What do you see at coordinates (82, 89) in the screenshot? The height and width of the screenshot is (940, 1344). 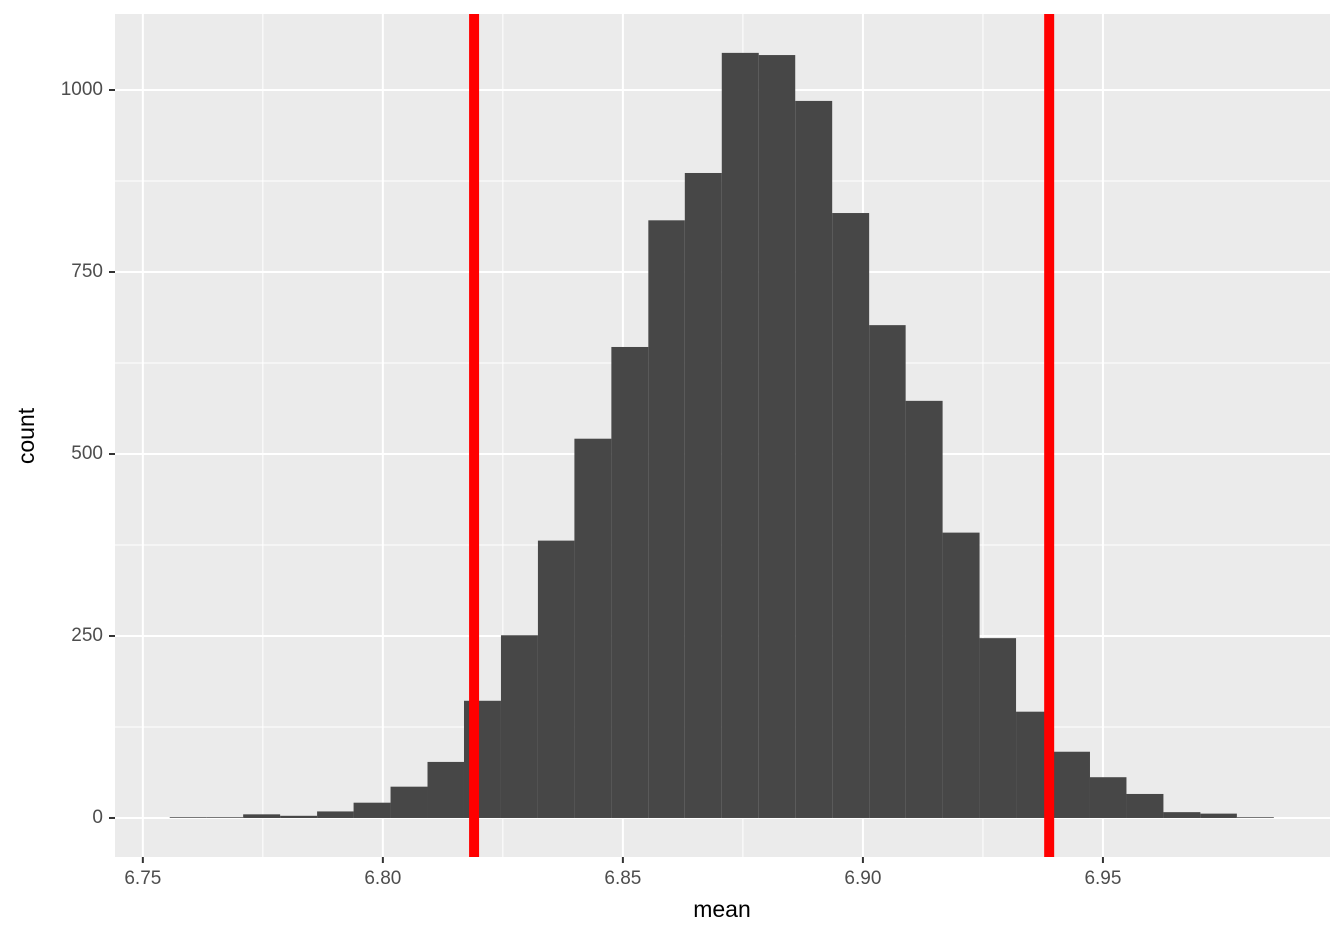 I see `y-tick-label: 1000` at bounding box center [82, 89].